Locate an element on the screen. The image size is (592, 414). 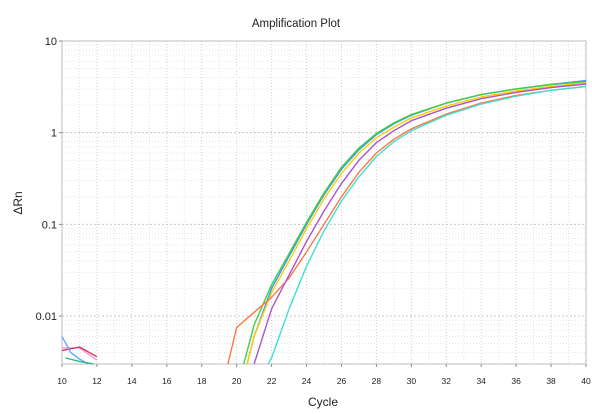
x-tick-label: 38 is located at coordinates (551, 381).